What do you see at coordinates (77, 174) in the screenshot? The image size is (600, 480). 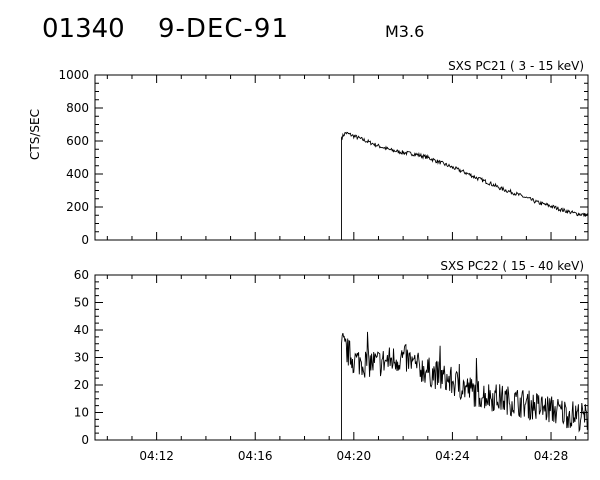 I see `y-tick-label: 400` at bounding box center [77, 174].